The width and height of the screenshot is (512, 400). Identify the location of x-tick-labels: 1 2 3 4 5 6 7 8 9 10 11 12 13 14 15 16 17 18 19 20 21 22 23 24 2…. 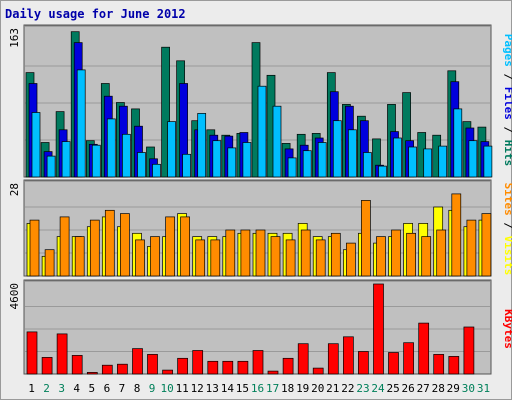
(259, 388).